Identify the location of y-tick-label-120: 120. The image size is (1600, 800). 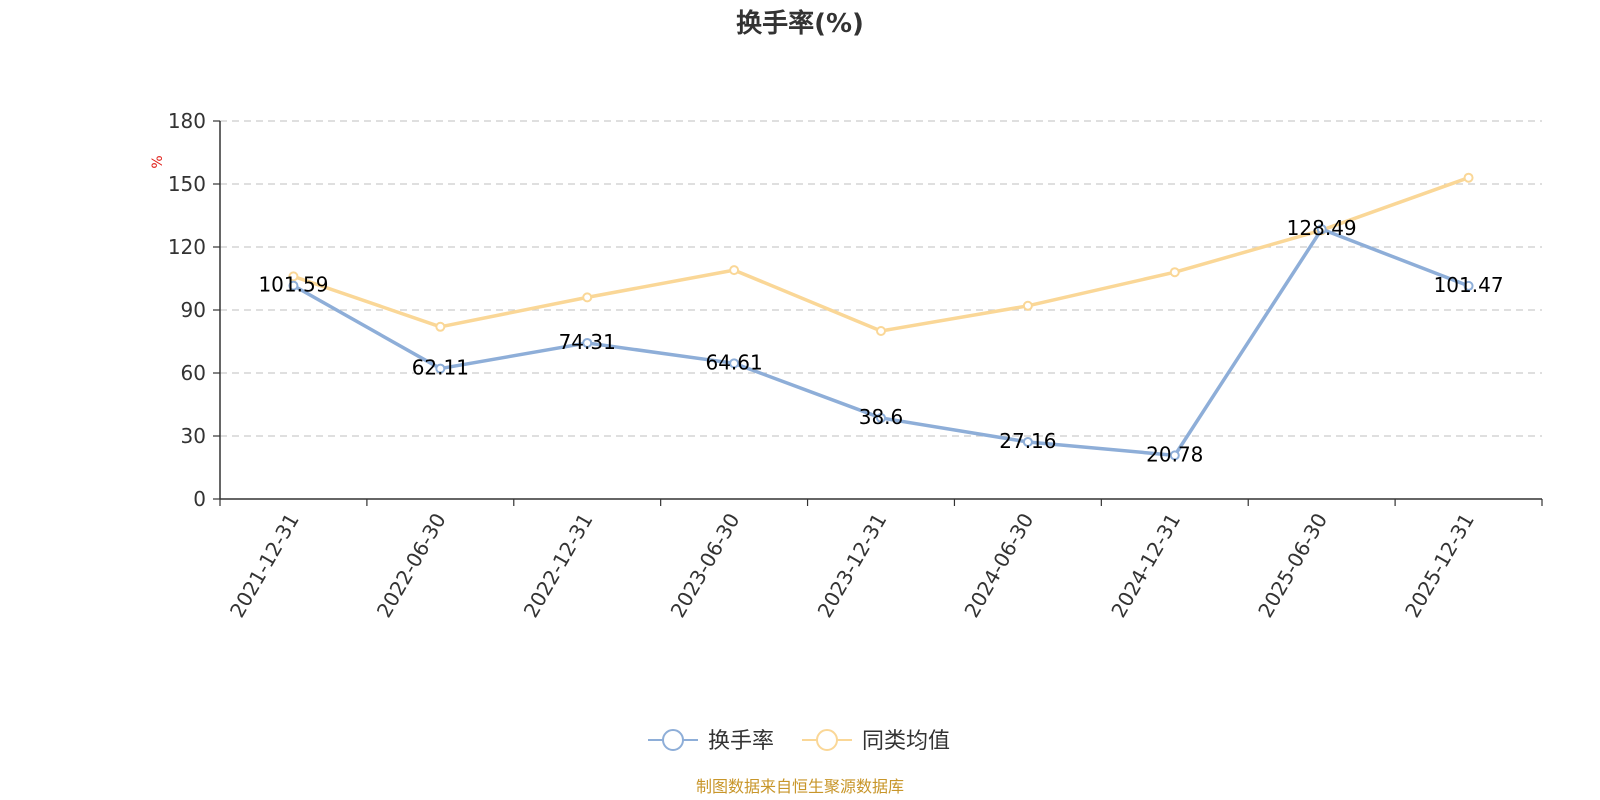
(187, 247).